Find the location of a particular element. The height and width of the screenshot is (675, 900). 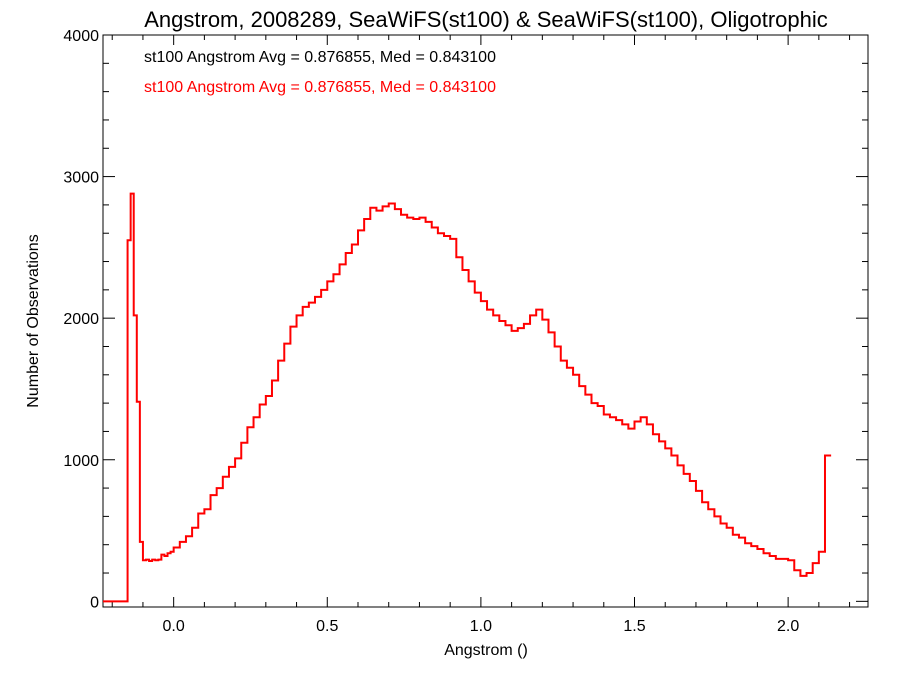

x-tick-label: 1.5 is located at coordinates (634, 626).